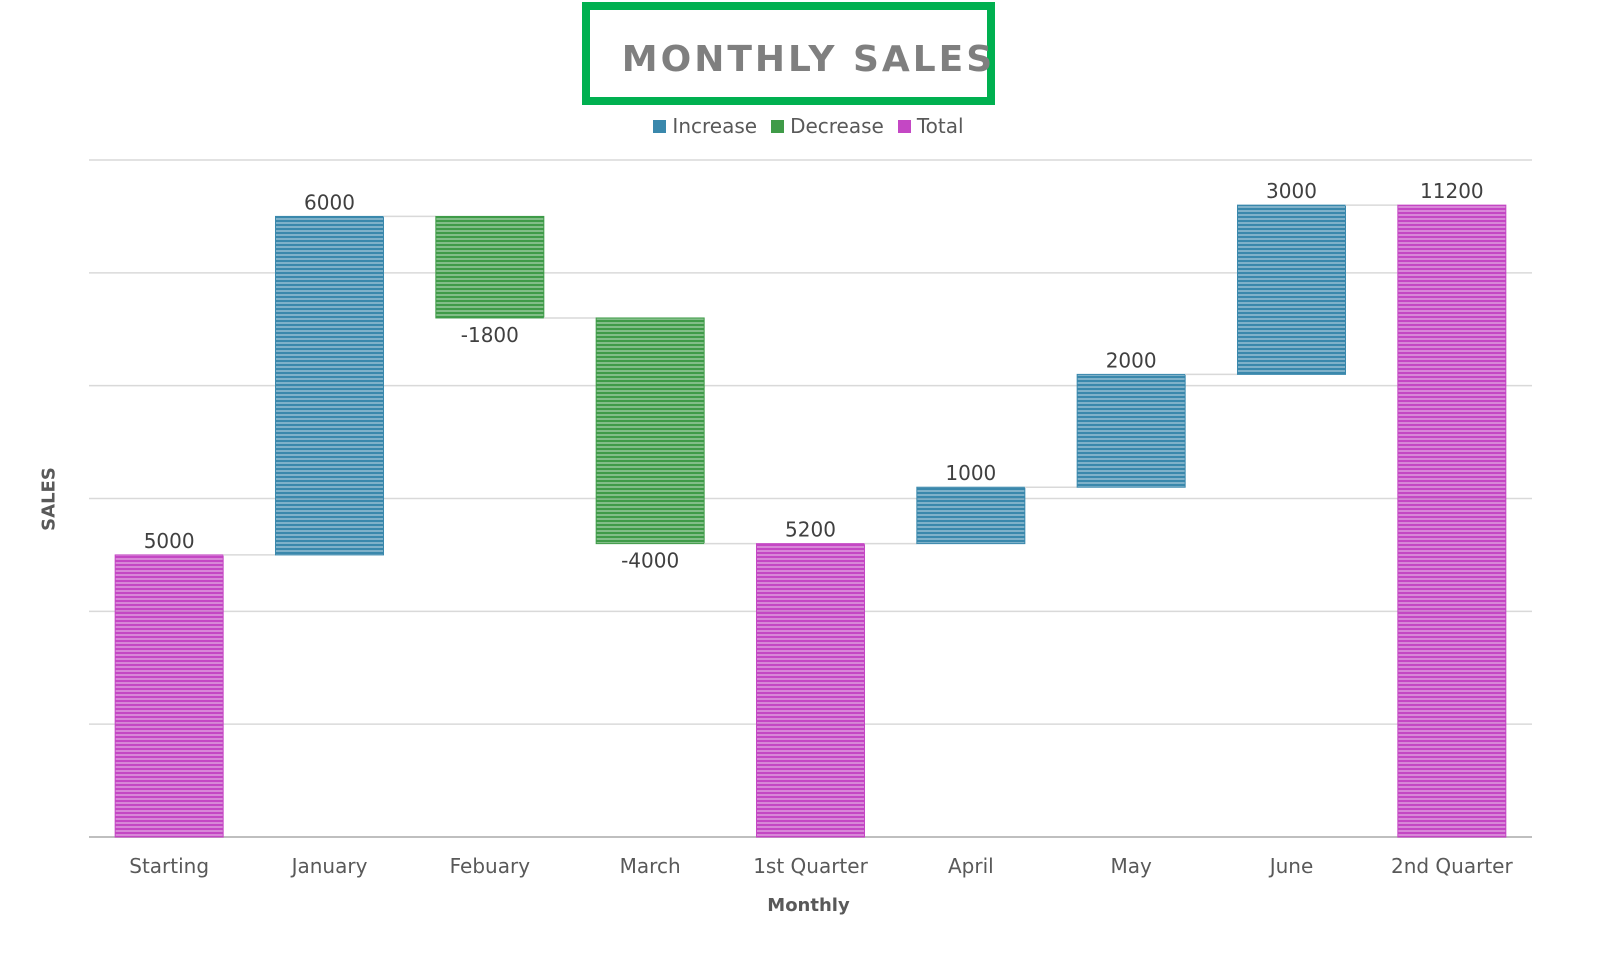 The width and height of the screenshot is (1617, 962). Describe the element at coordinates (1452, 191) in the screenshot. I see `data-label: 11200` at that location.